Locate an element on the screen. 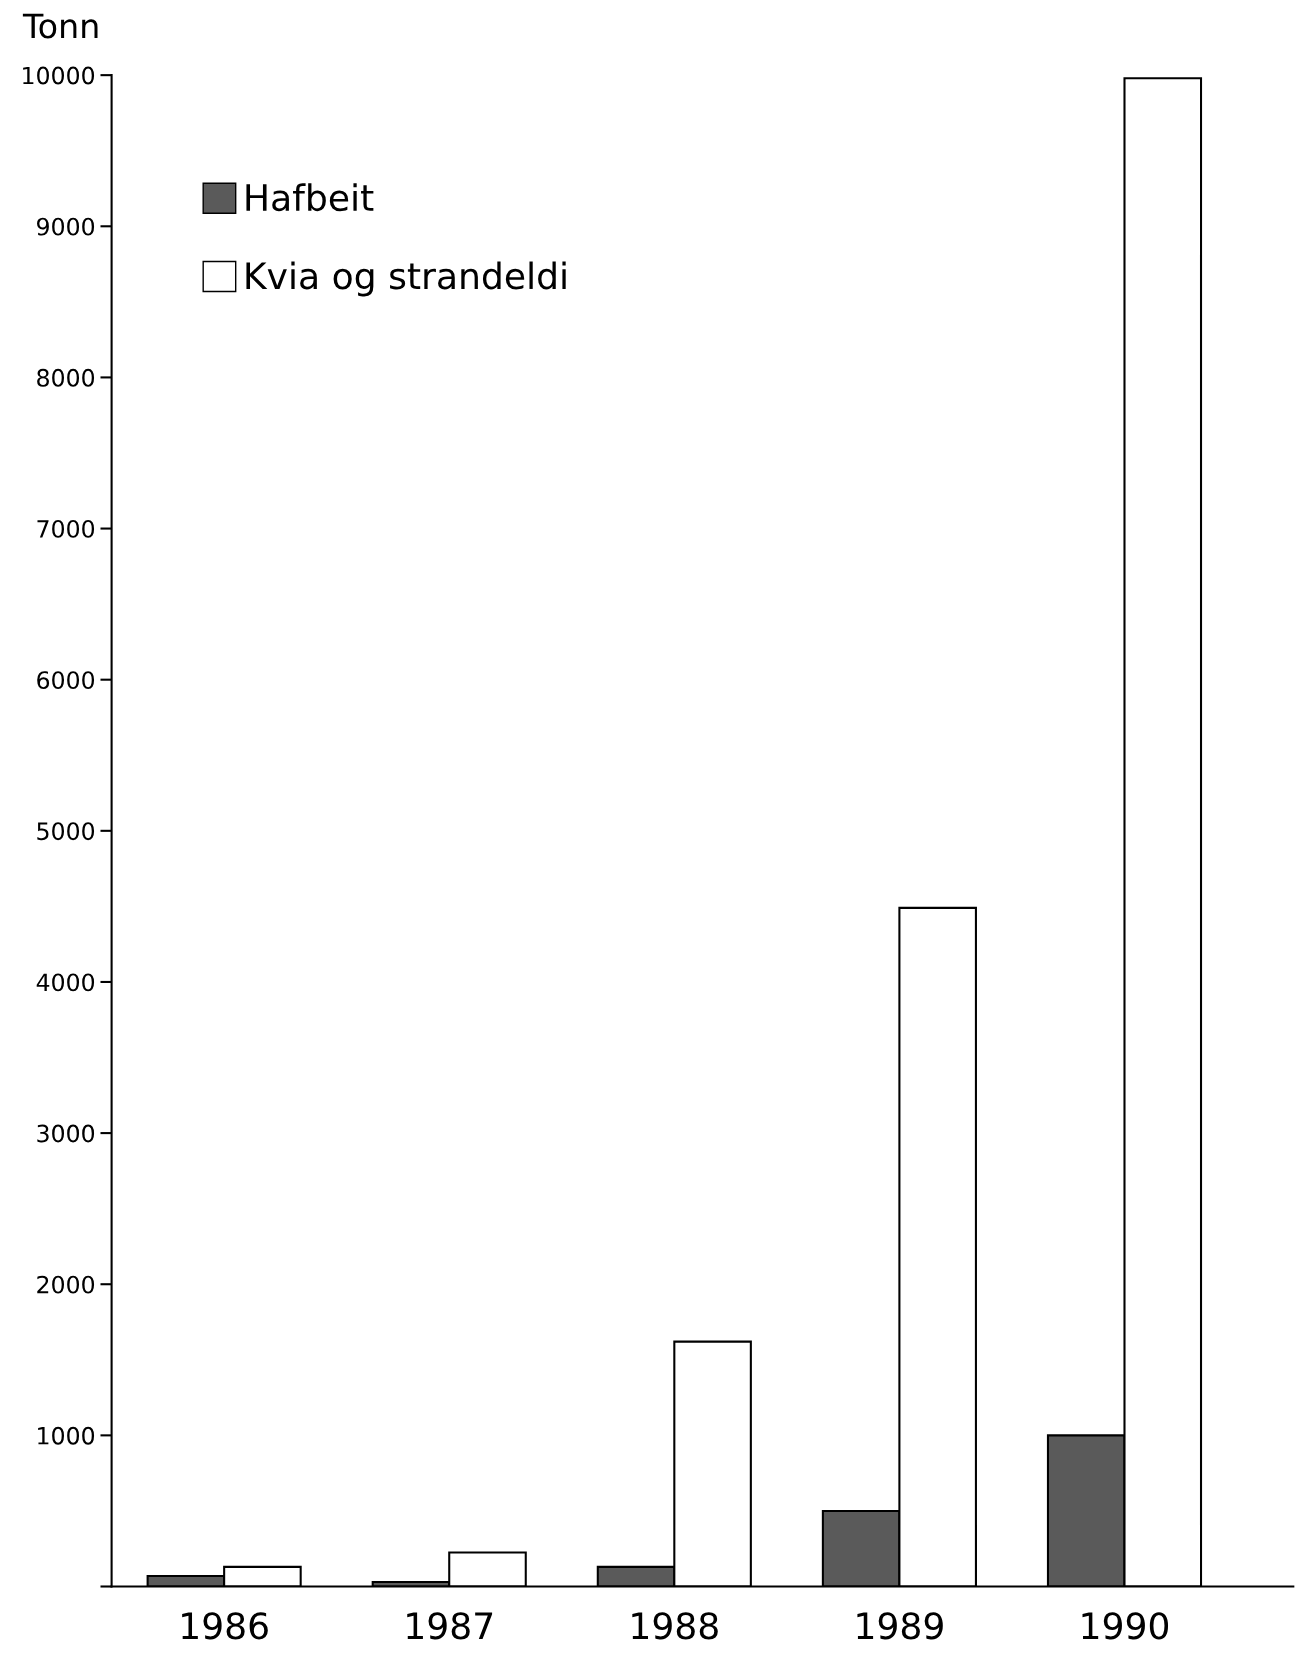  y-tick-label: 2000 is located at coordinates (66, 1284).